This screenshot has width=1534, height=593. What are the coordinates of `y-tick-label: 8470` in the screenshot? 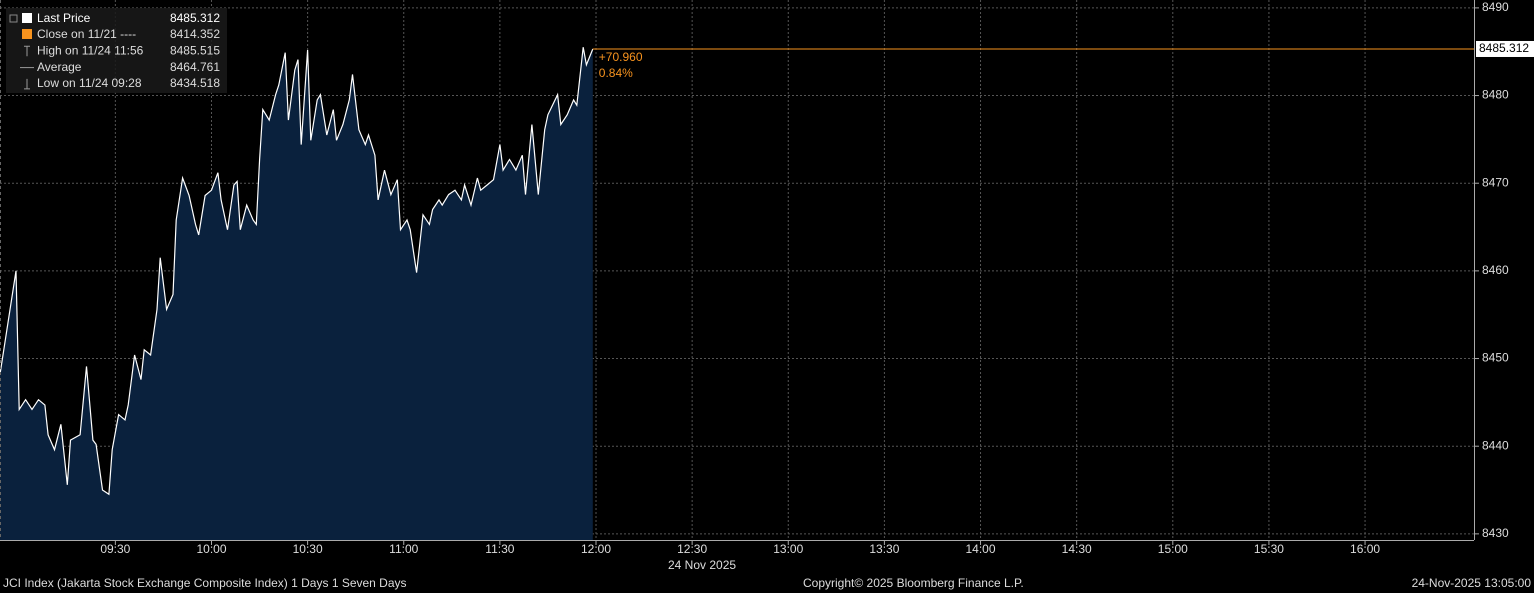 It's located at (1495, 182).